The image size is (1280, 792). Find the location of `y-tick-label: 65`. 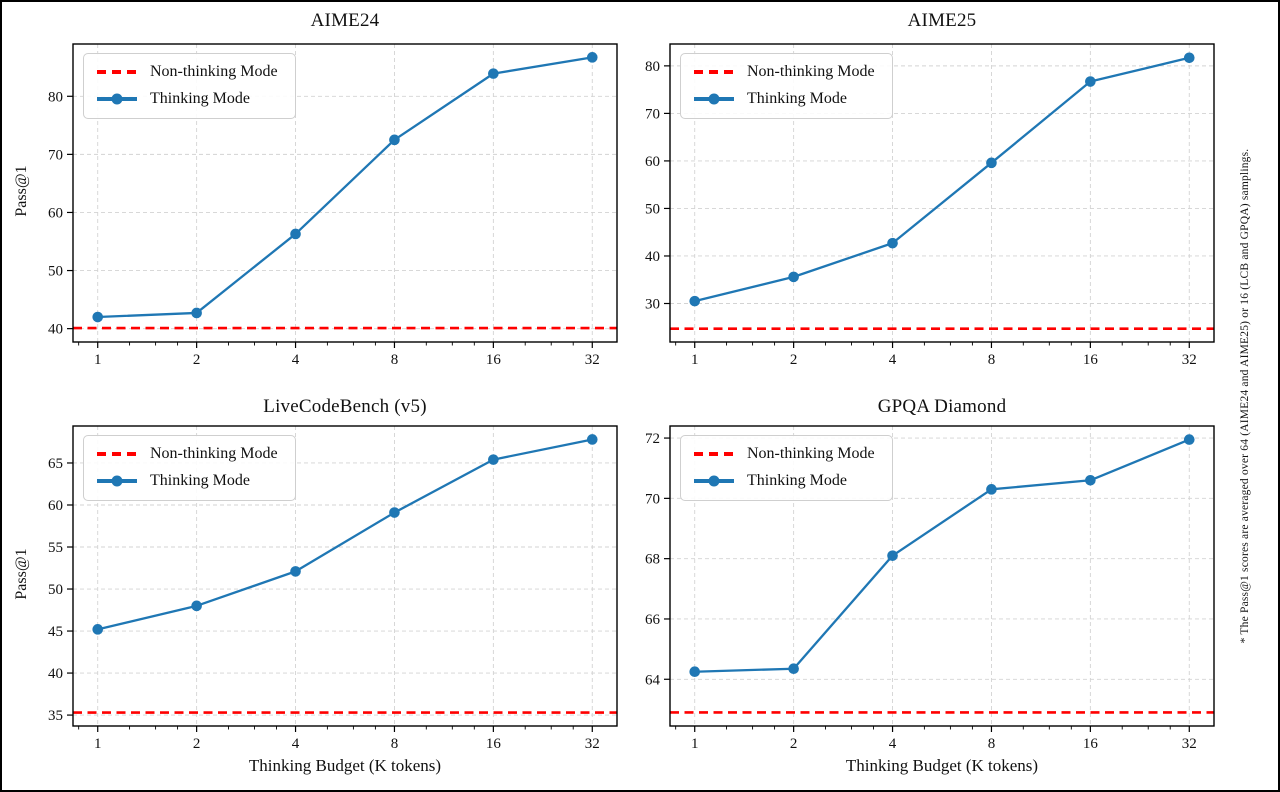

y-tick-label: 65 is located at coordinates (55, 464).